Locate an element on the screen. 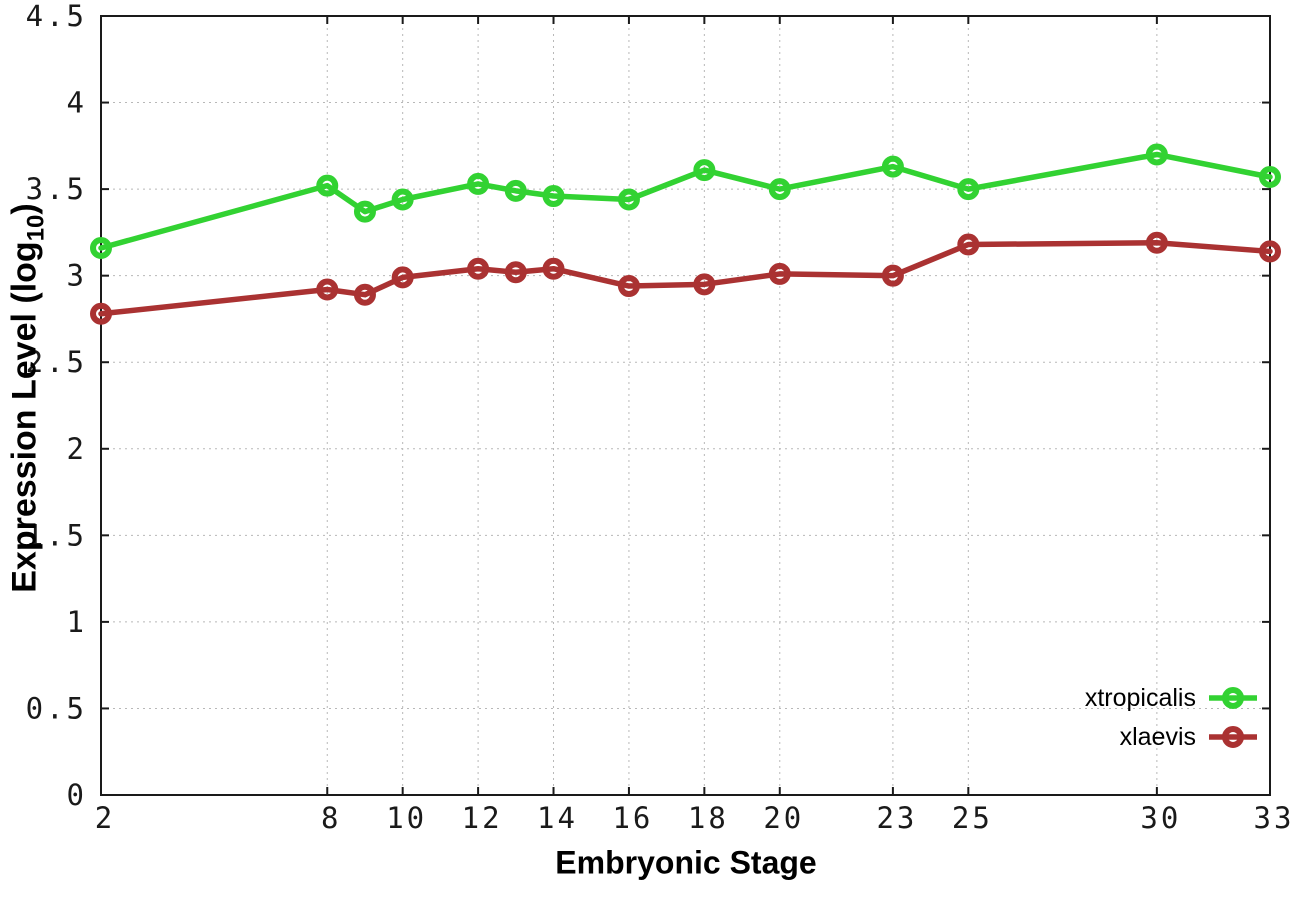 This screenshot has height=907, width=1296. y-tick-label: 4 is located at coordinates (77, 103).